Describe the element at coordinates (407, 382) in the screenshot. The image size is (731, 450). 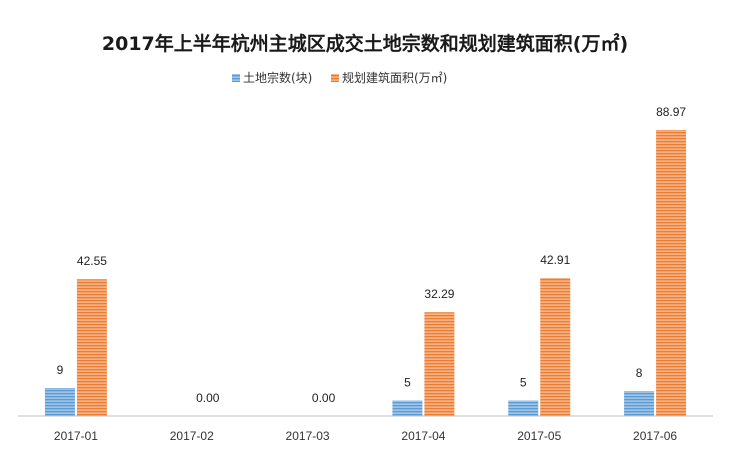
I see `data-label-series-1-2017-04: 5` at that location.